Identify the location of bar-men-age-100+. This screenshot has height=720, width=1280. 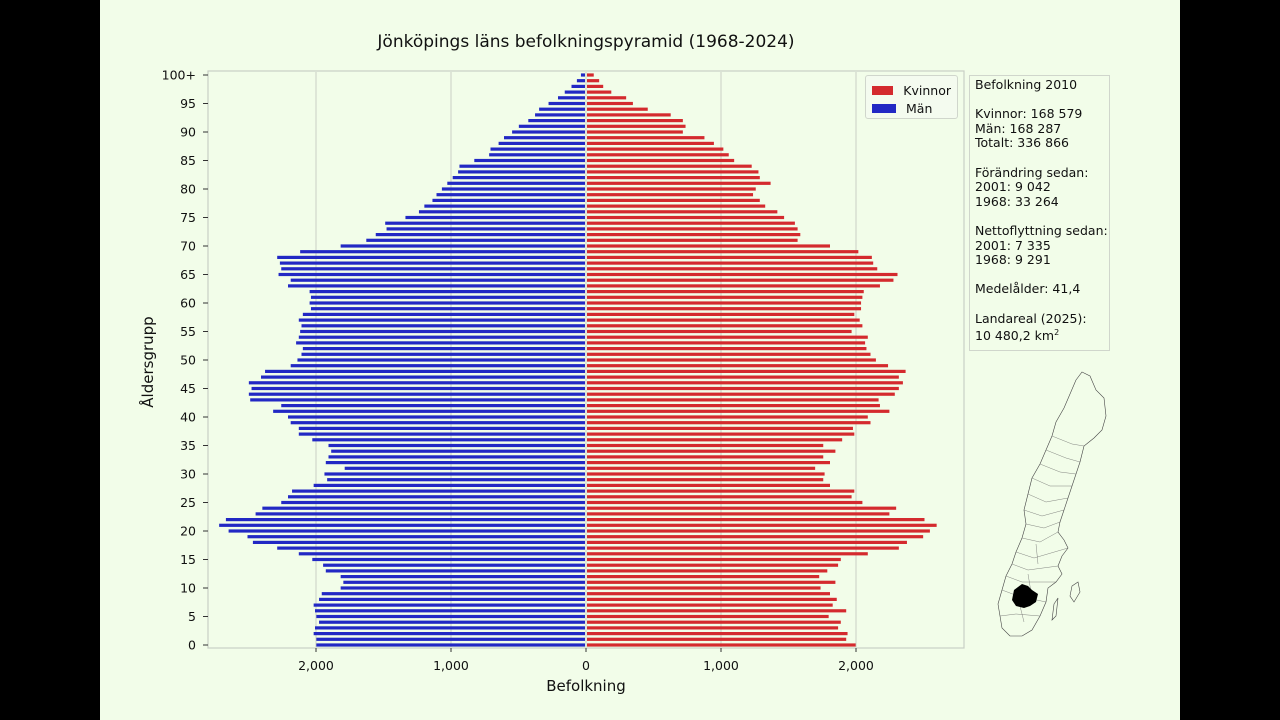
(582, 75).